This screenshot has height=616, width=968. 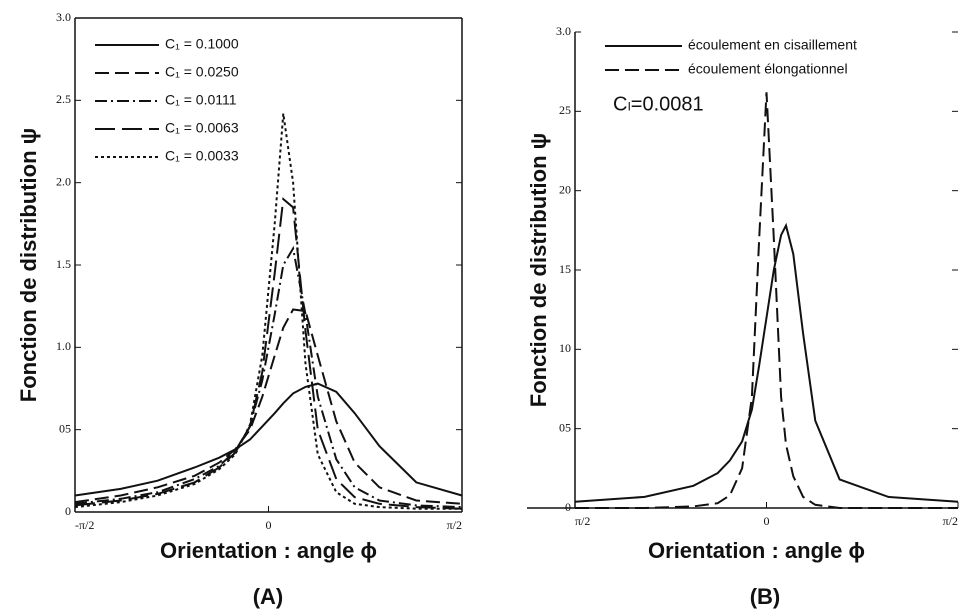 I want to click on annotation: Cₗ=0.0081, so click(x=658, y=104).